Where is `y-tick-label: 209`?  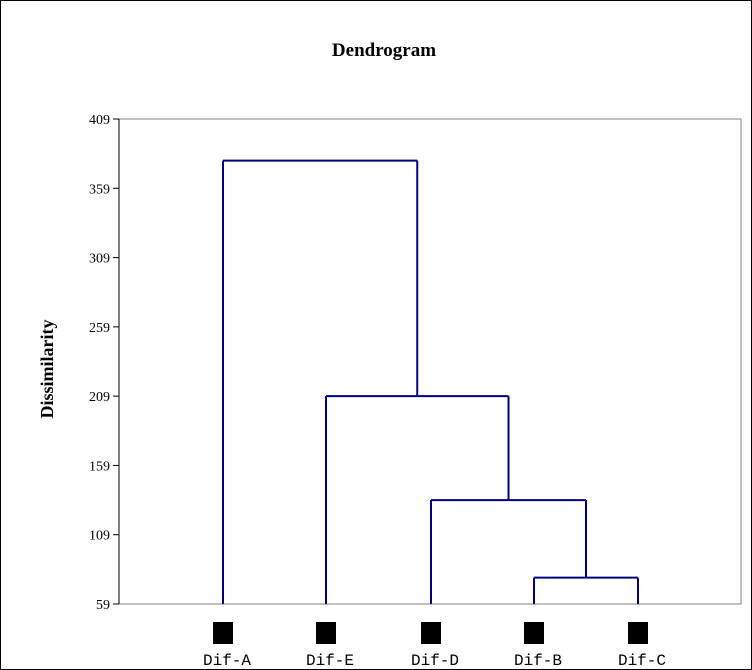 y-tick-label: 209 is located at coordinates (99, 397).